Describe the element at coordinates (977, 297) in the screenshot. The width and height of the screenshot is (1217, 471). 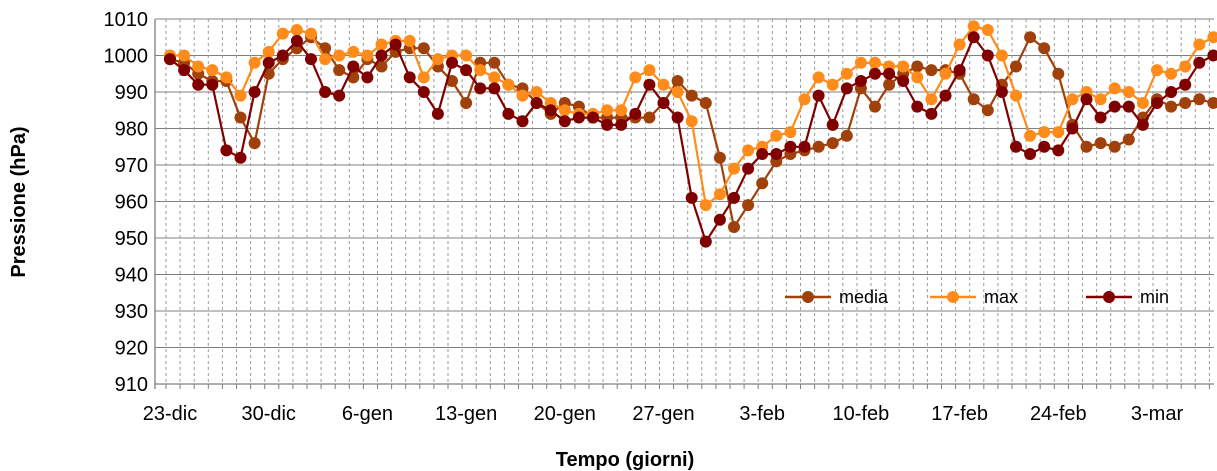
I see `legend: media max min` at that location.